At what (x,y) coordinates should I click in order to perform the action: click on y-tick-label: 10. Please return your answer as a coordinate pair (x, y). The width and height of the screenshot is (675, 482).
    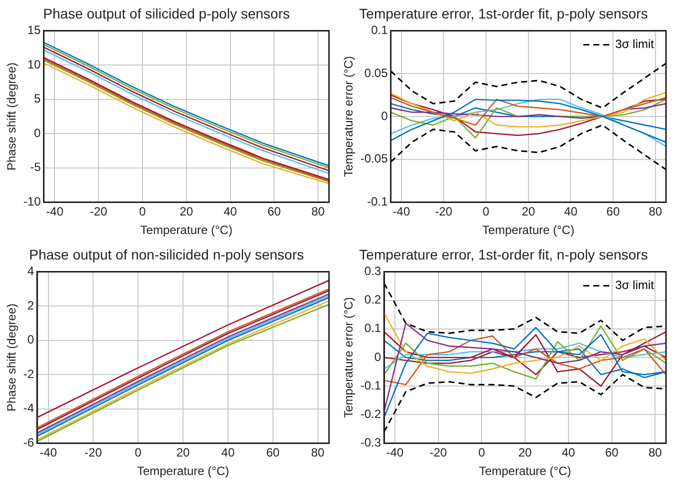
    Looking at the image, I should click on (34, 64).